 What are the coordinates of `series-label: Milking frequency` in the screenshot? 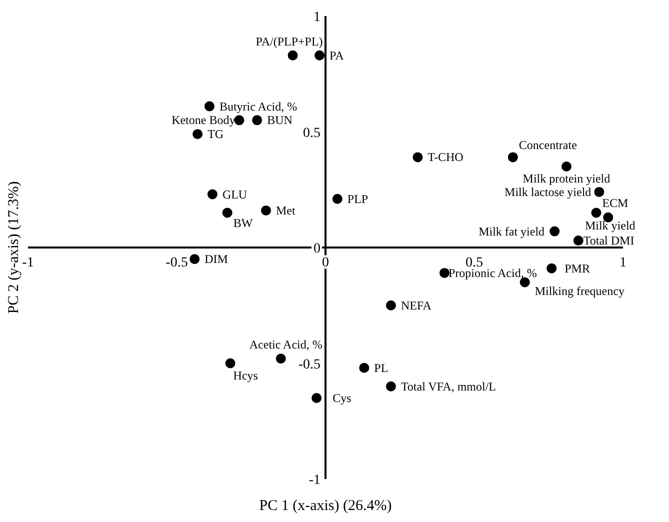 It's located at (579, 291).